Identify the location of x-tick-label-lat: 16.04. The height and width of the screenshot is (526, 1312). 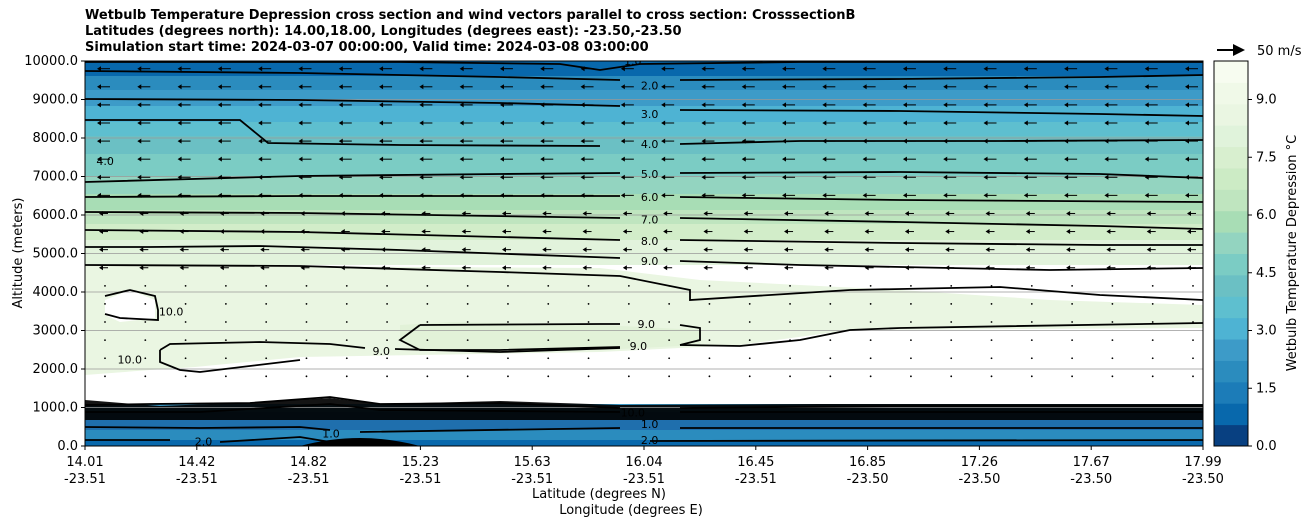
(643, 462).